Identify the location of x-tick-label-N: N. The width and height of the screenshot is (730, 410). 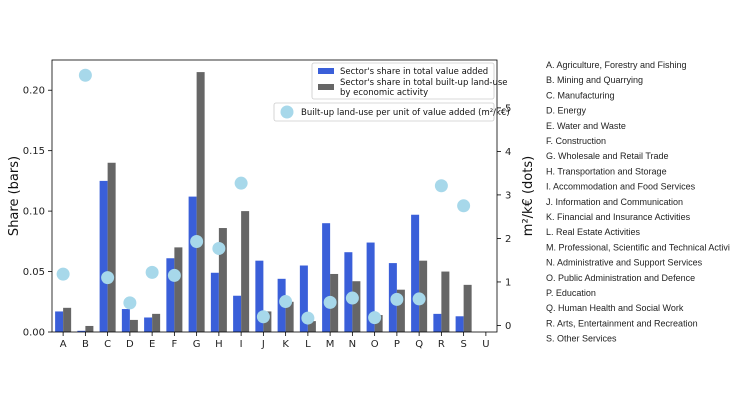
(352, 344).